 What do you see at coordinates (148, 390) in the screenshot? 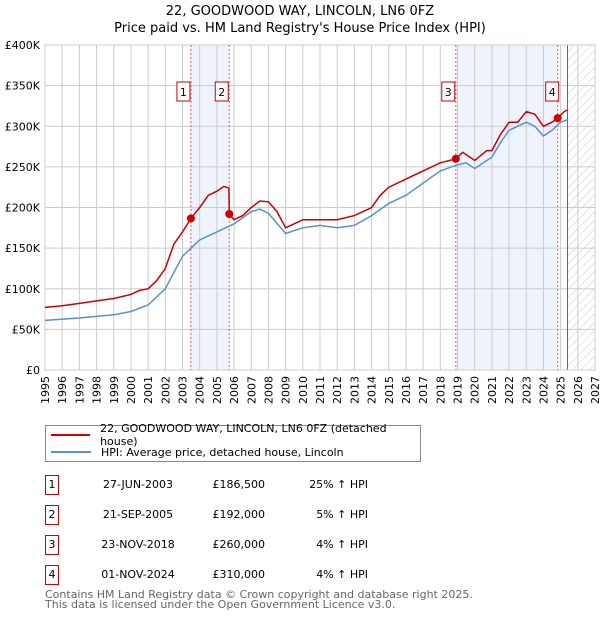
I see `x-tick-label: 2001` at bounding box center [148, 390].